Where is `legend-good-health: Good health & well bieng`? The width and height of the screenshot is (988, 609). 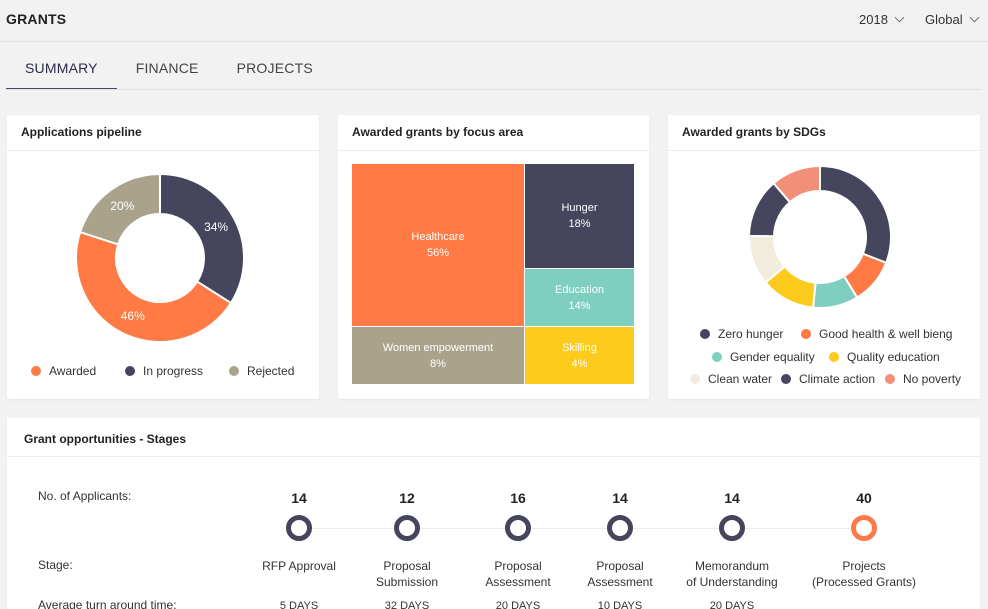 legend-good-health: Good health & well bieng is located at coordinates (876, 334).